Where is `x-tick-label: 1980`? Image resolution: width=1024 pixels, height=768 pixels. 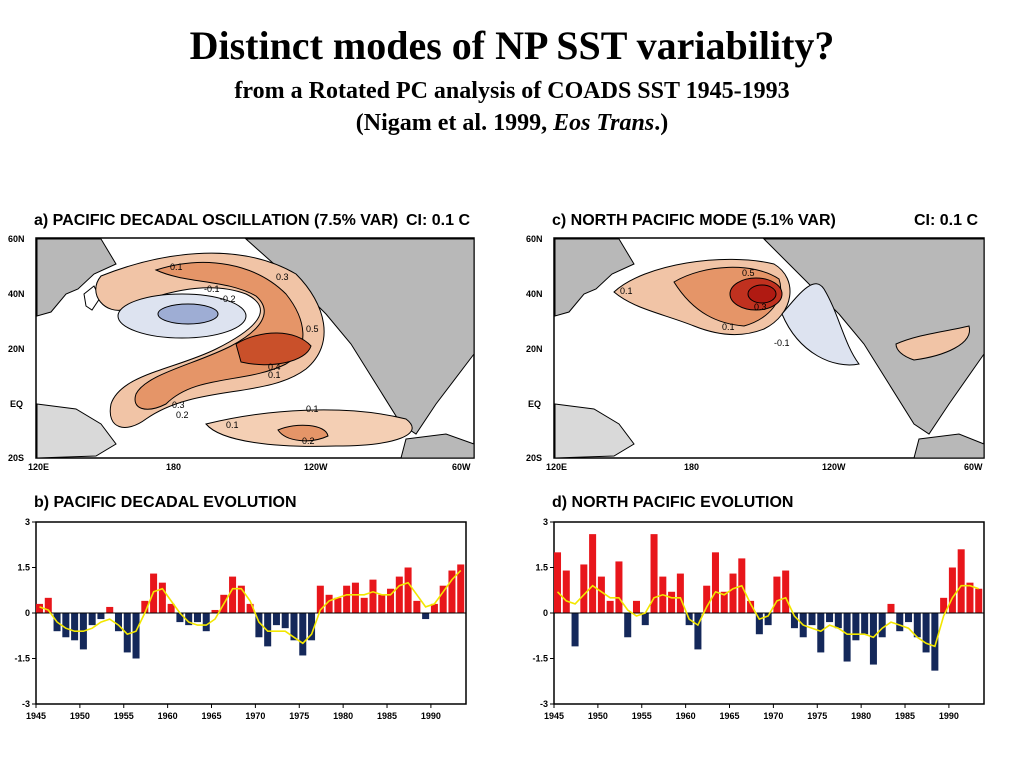 x-tick-label: 1980 is located at coordinates (343, 716).